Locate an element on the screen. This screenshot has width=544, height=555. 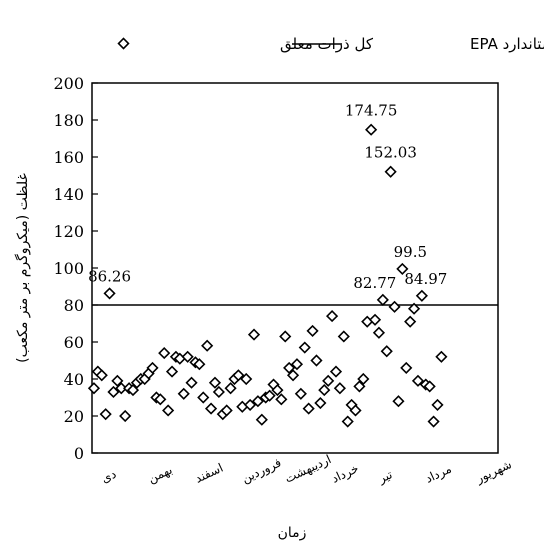
y-tick-label: 20 is located at coordinates (74, 416).